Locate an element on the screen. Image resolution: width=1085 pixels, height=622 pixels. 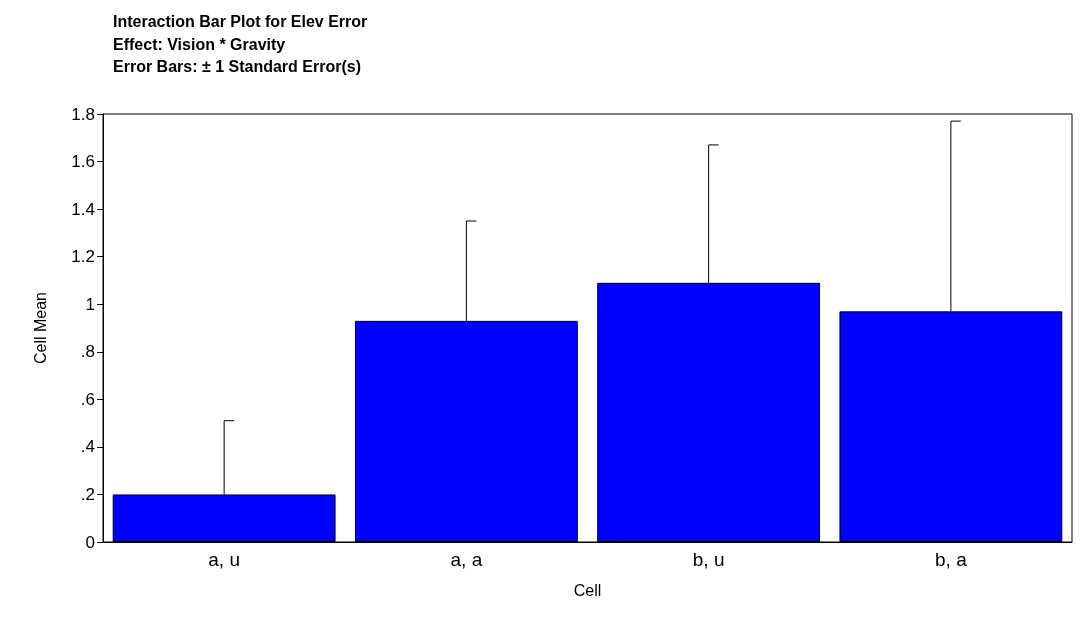
x-tick-label: b, u is located at coordinates (708, 559).